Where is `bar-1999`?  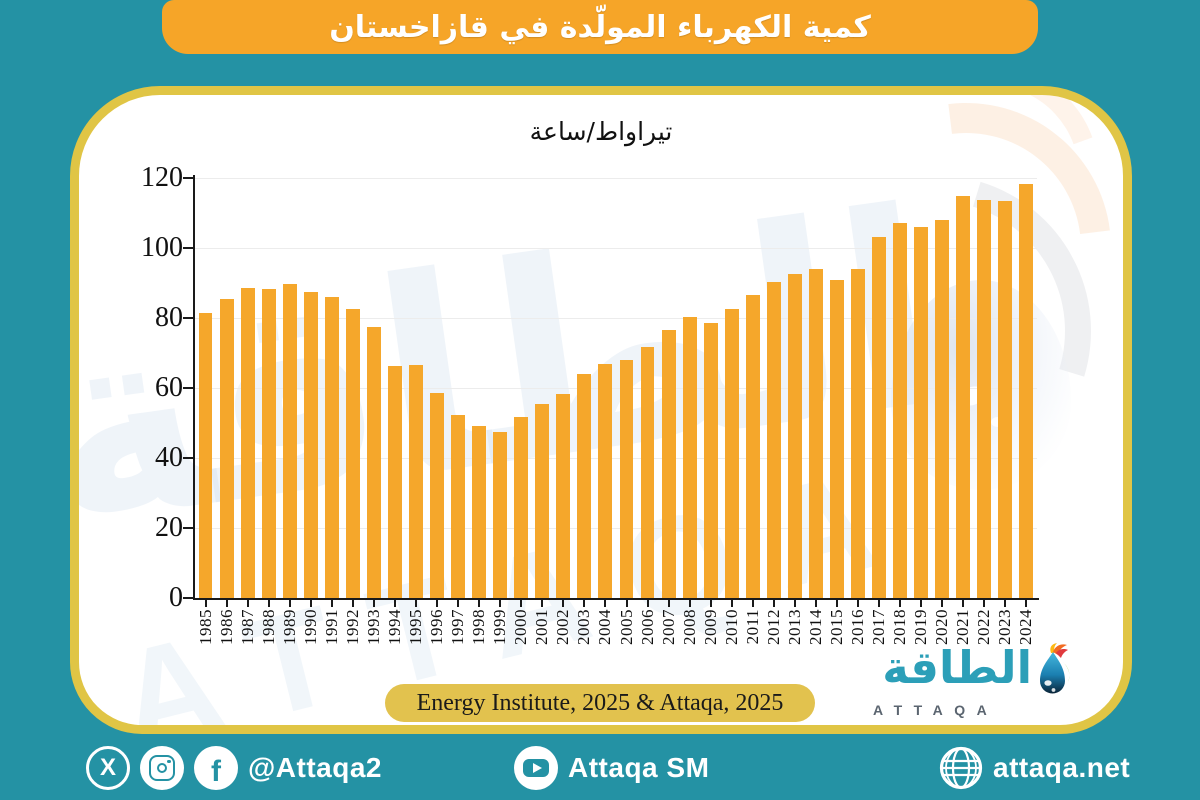 bar-1999 is located at coordinates (500, 514).